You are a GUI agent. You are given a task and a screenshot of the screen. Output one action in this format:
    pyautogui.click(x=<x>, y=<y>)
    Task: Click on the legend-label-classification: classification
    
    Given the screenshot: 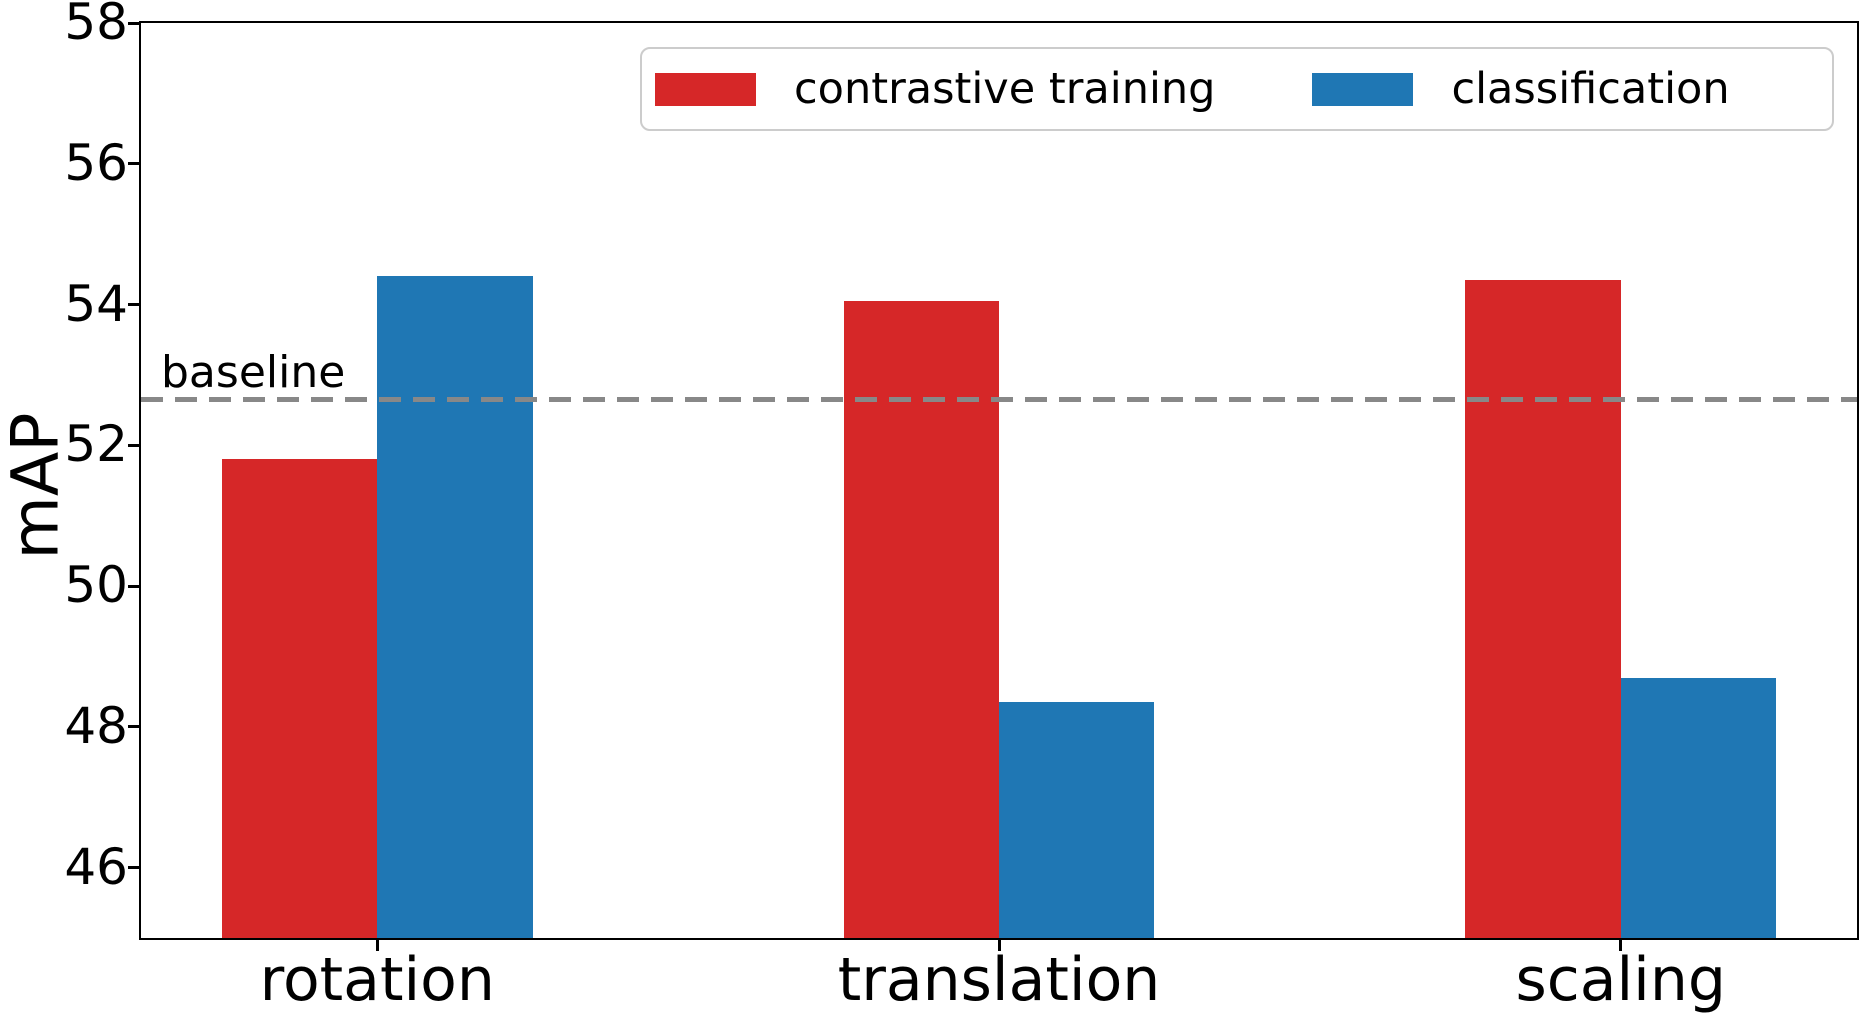 What is the action you would take?
    pyautogui.click(x=1590, y=88)
    